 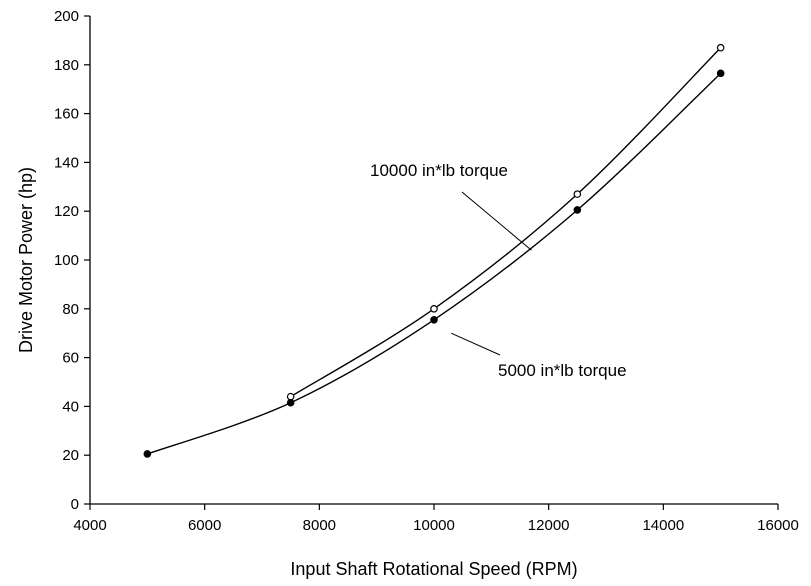 What do you see at coordinates (433, 569) in the screenshot?
I see `x-axis-title: Input Shaft Rotational Speed (RPM)` at bounding box center [433, 569].